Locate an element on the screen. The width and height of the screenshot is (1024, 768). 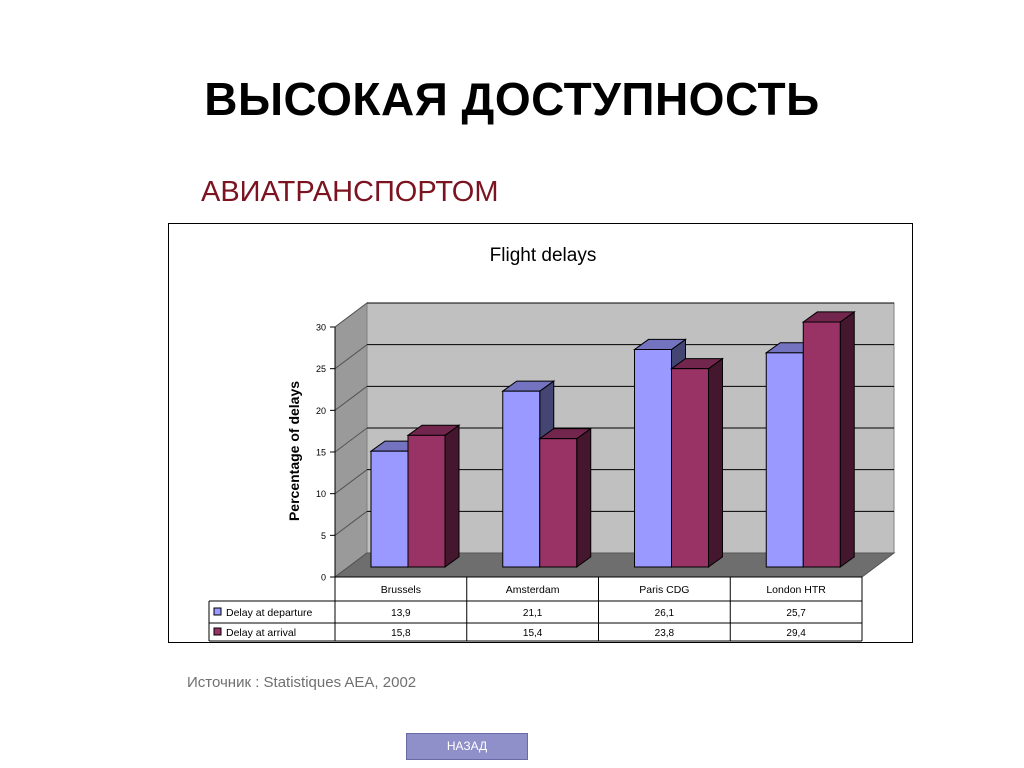
y-tick-label: 25 is located at coordinates (321, 369).